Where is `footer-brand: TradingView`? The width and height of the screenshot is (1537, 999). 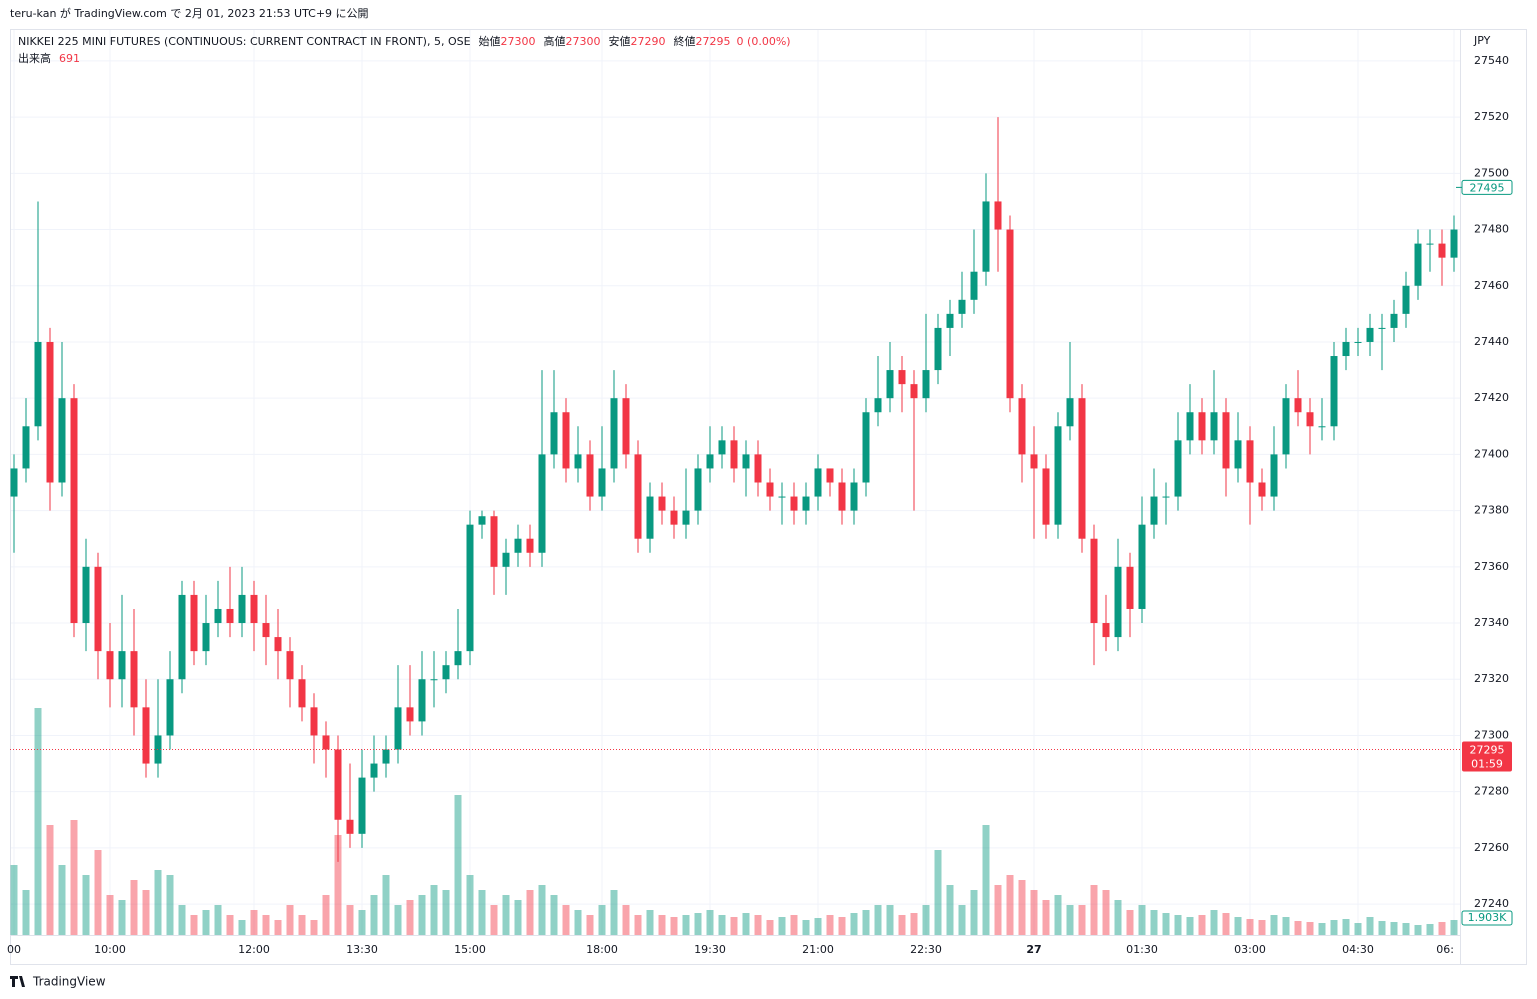 footer-brand: TradingView is located at coordinates (69, 982).